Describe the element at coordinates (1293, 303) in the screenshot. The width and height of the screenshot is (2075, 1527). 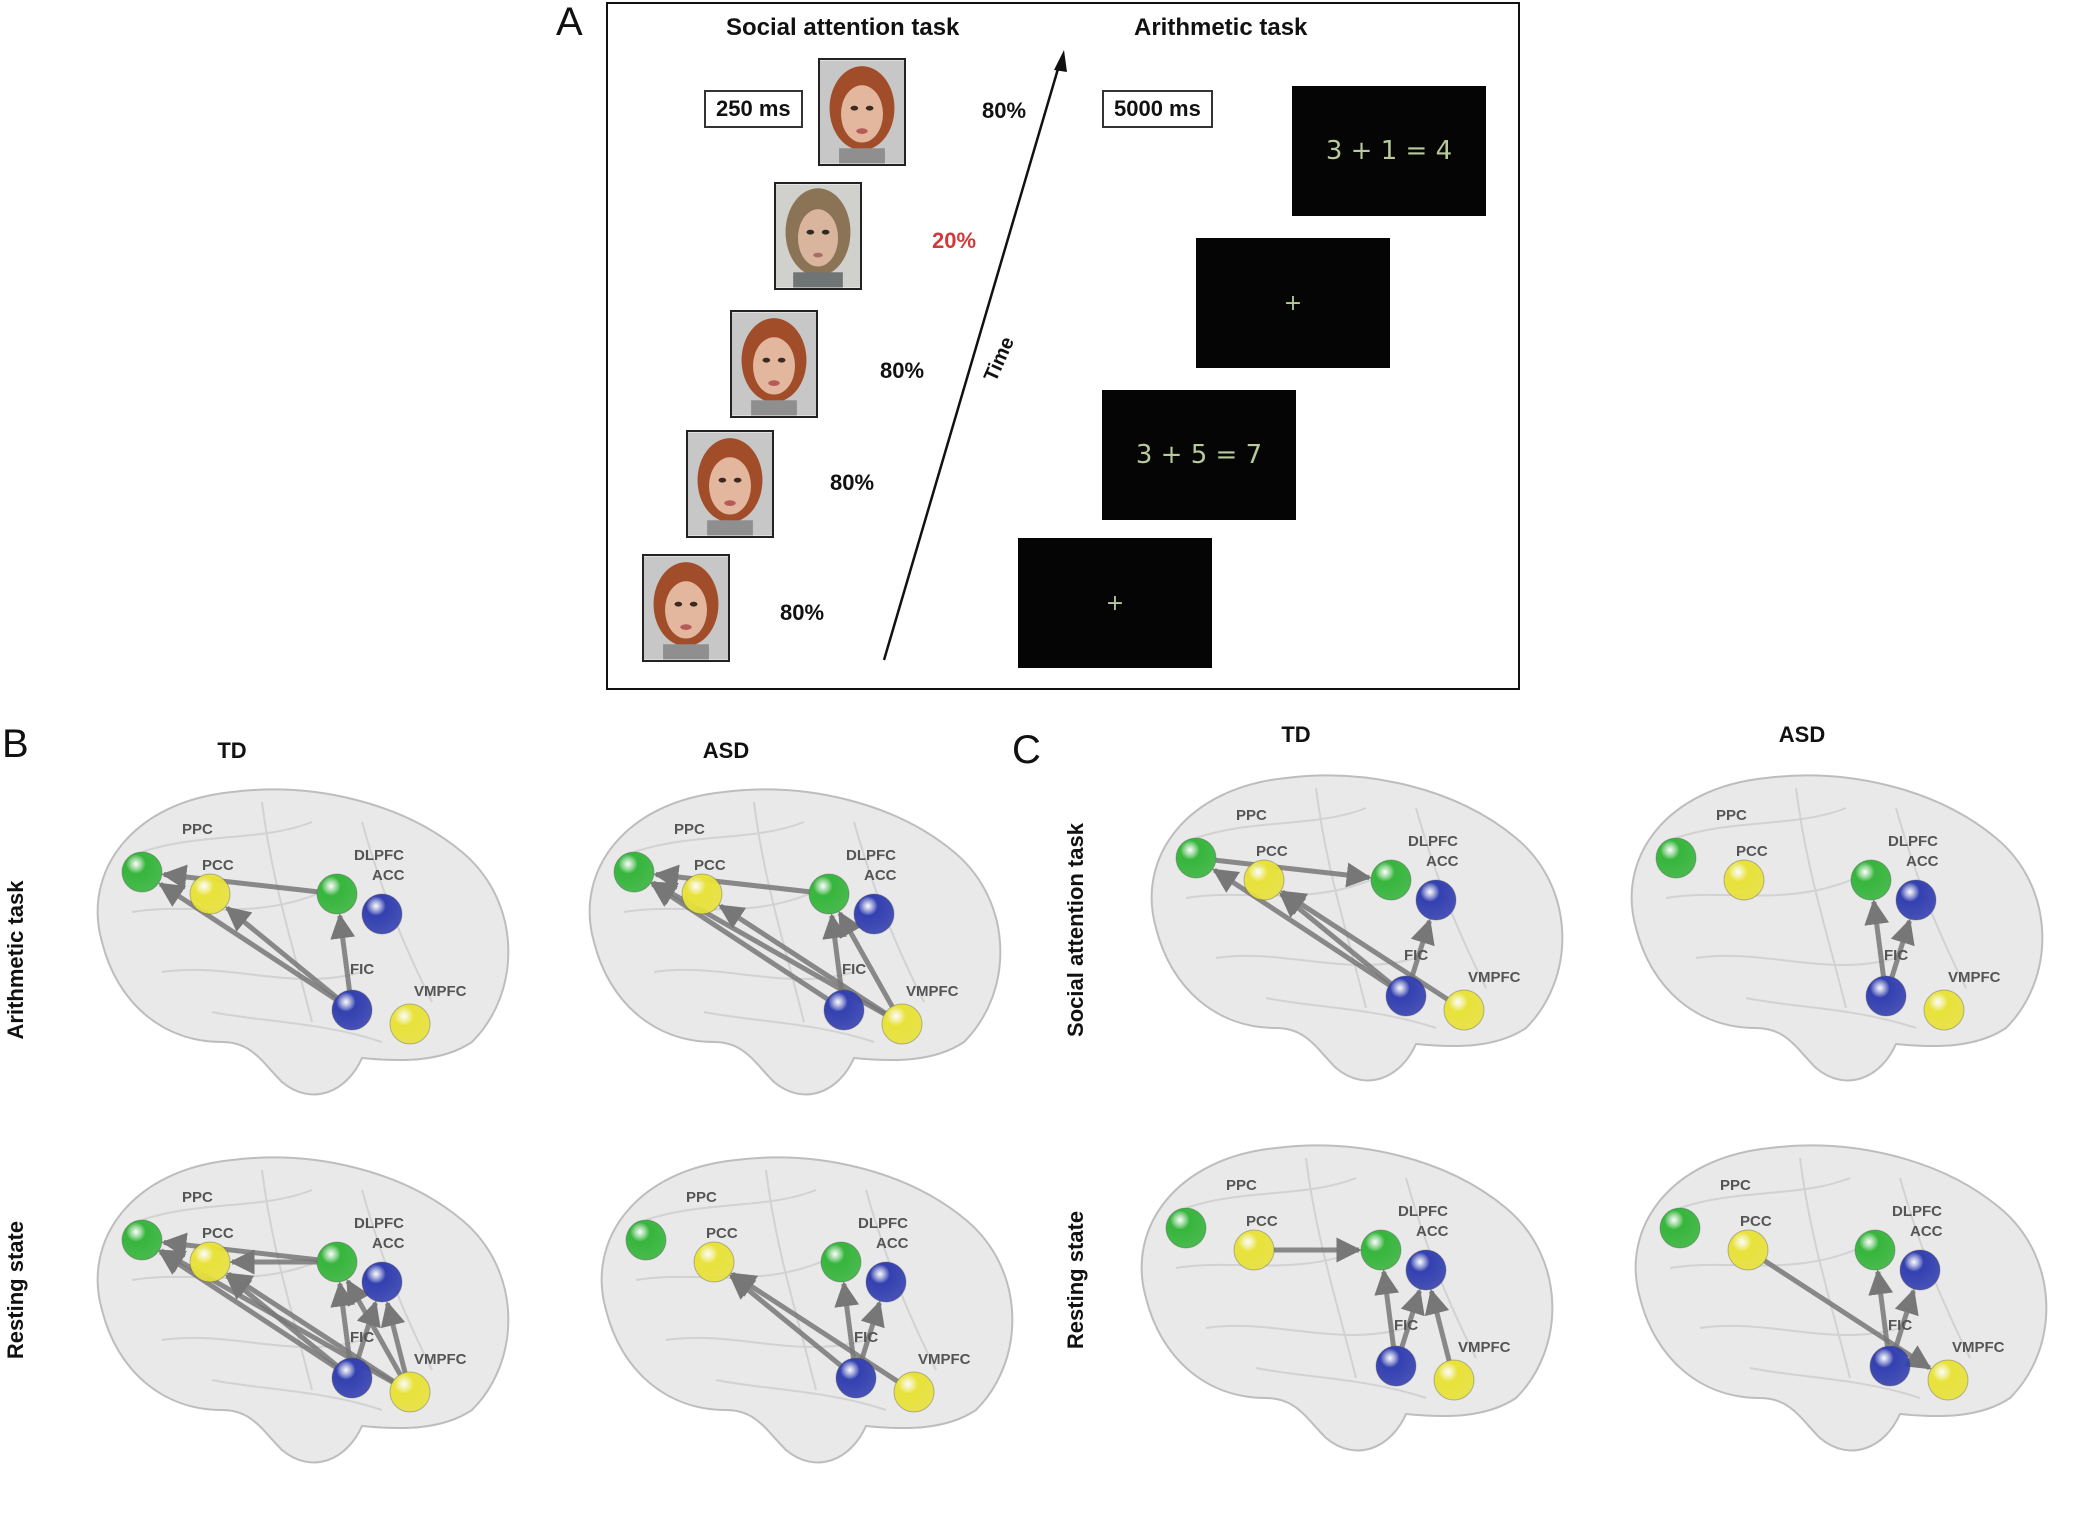
I see `fixation-screen-1: +` at that location.